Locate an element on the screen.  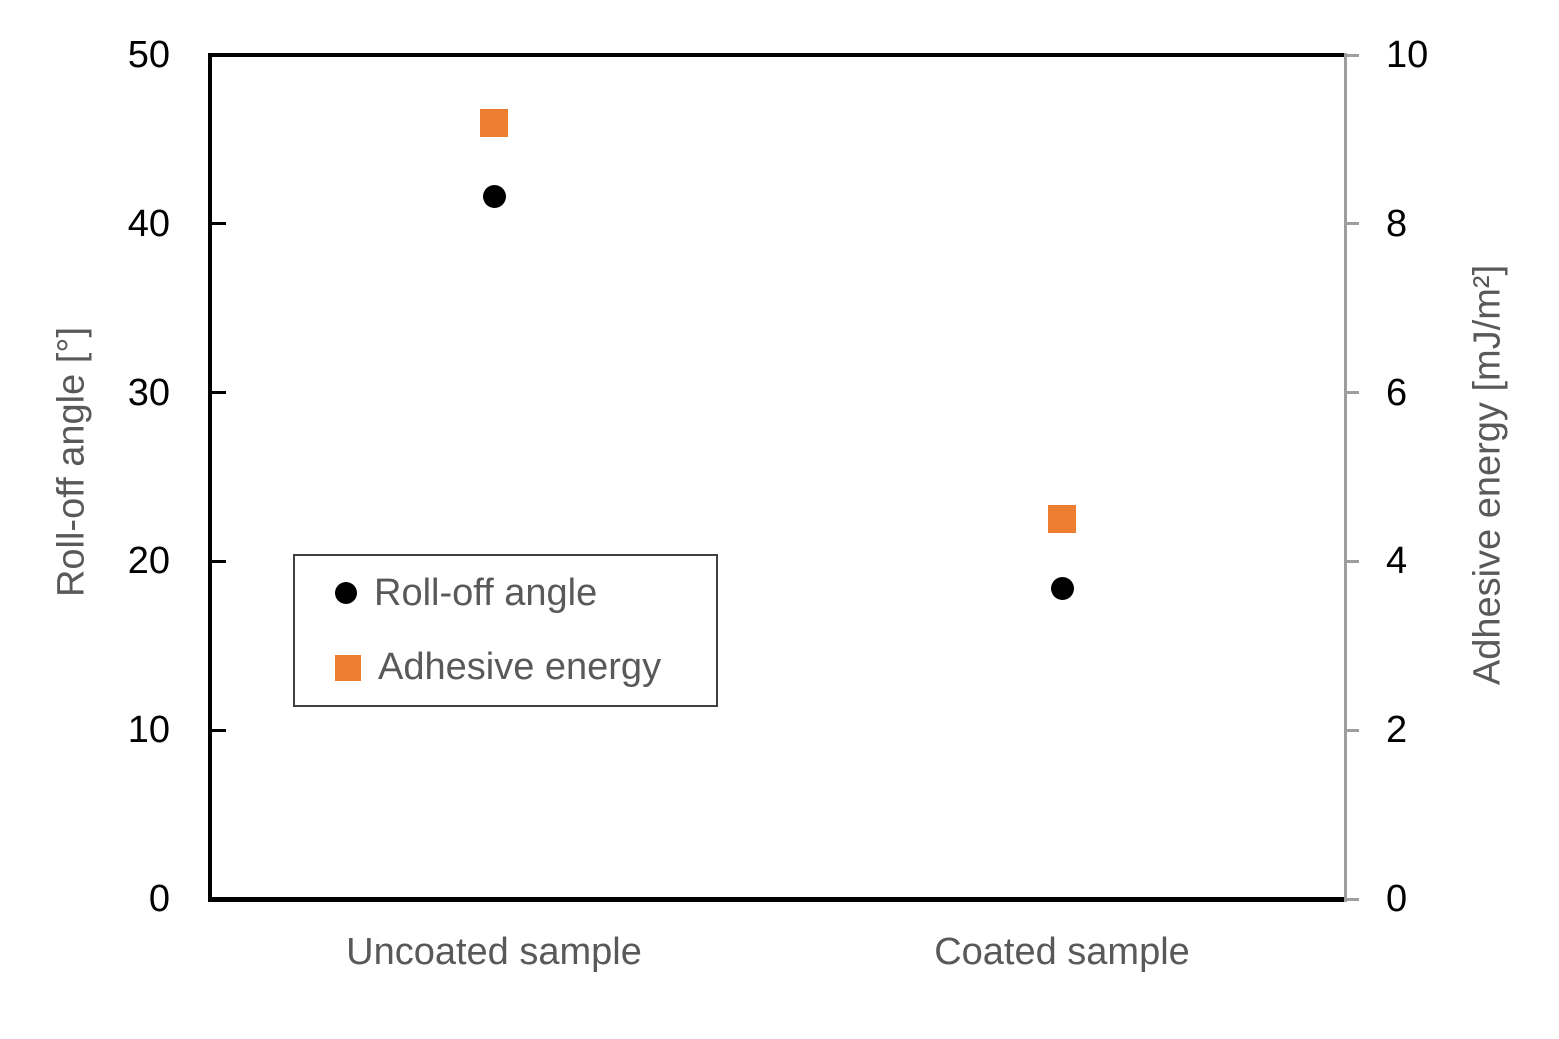
legend: Roll-off angle Adhesive energy is located at coordinates (505, 630).